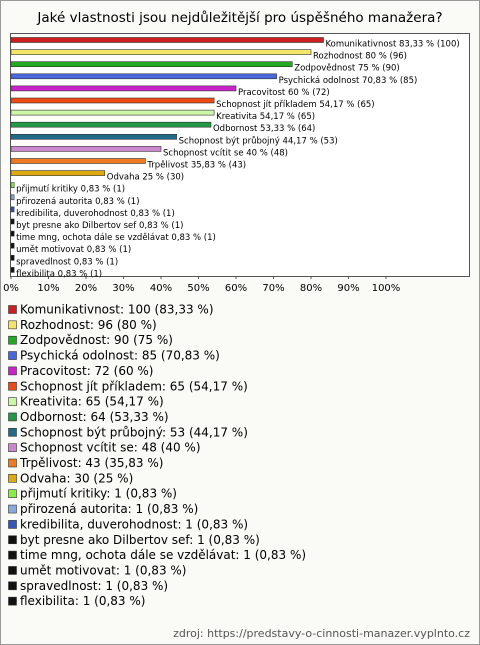  Describe the element at coordinates (99, 226) in the screenshot. I see `bar-label: byt presne ako Dilbertov sef 0,83 % (1)` at that location.